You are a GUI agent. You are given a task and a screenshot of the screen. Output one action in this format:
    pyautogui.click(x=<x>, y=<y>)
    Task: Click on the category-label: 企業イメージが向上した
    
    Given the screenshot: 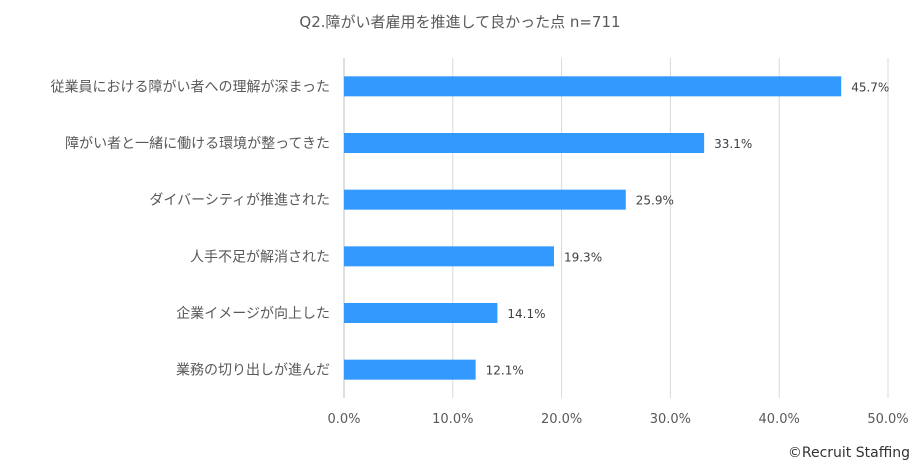 What is the action you would take?
    pyautogui.click(x=253, y=313)
    